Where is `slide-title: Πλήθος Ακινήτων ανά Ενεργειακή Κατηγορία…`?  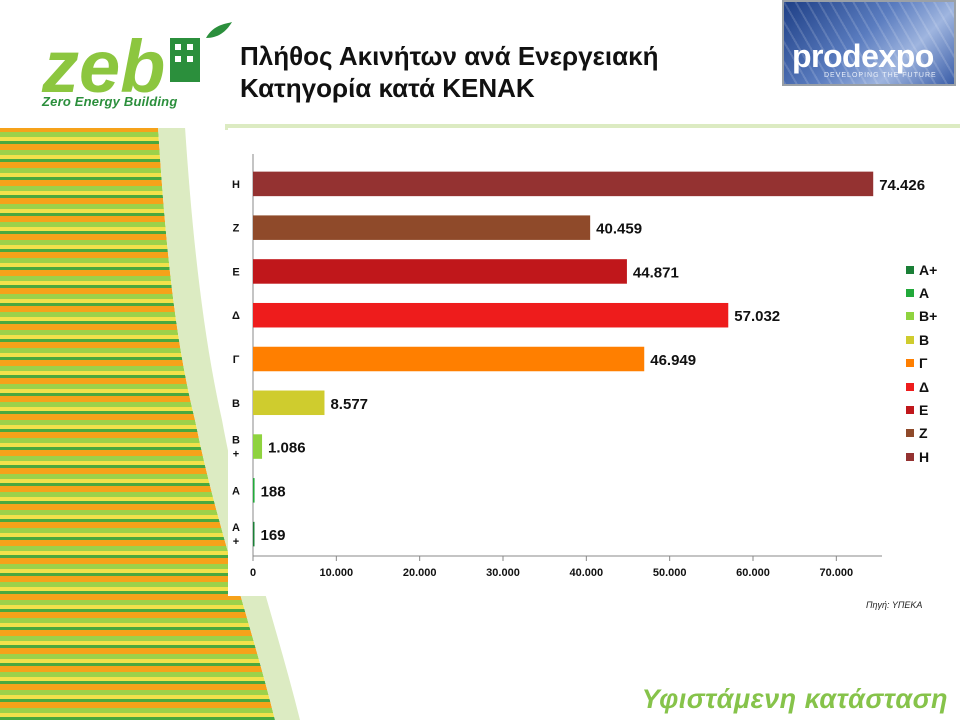
slide-title: Πλήθος Ακινήτων ανά Ενεργειακή Κατηγορία… is located at coordinates (500, 72).